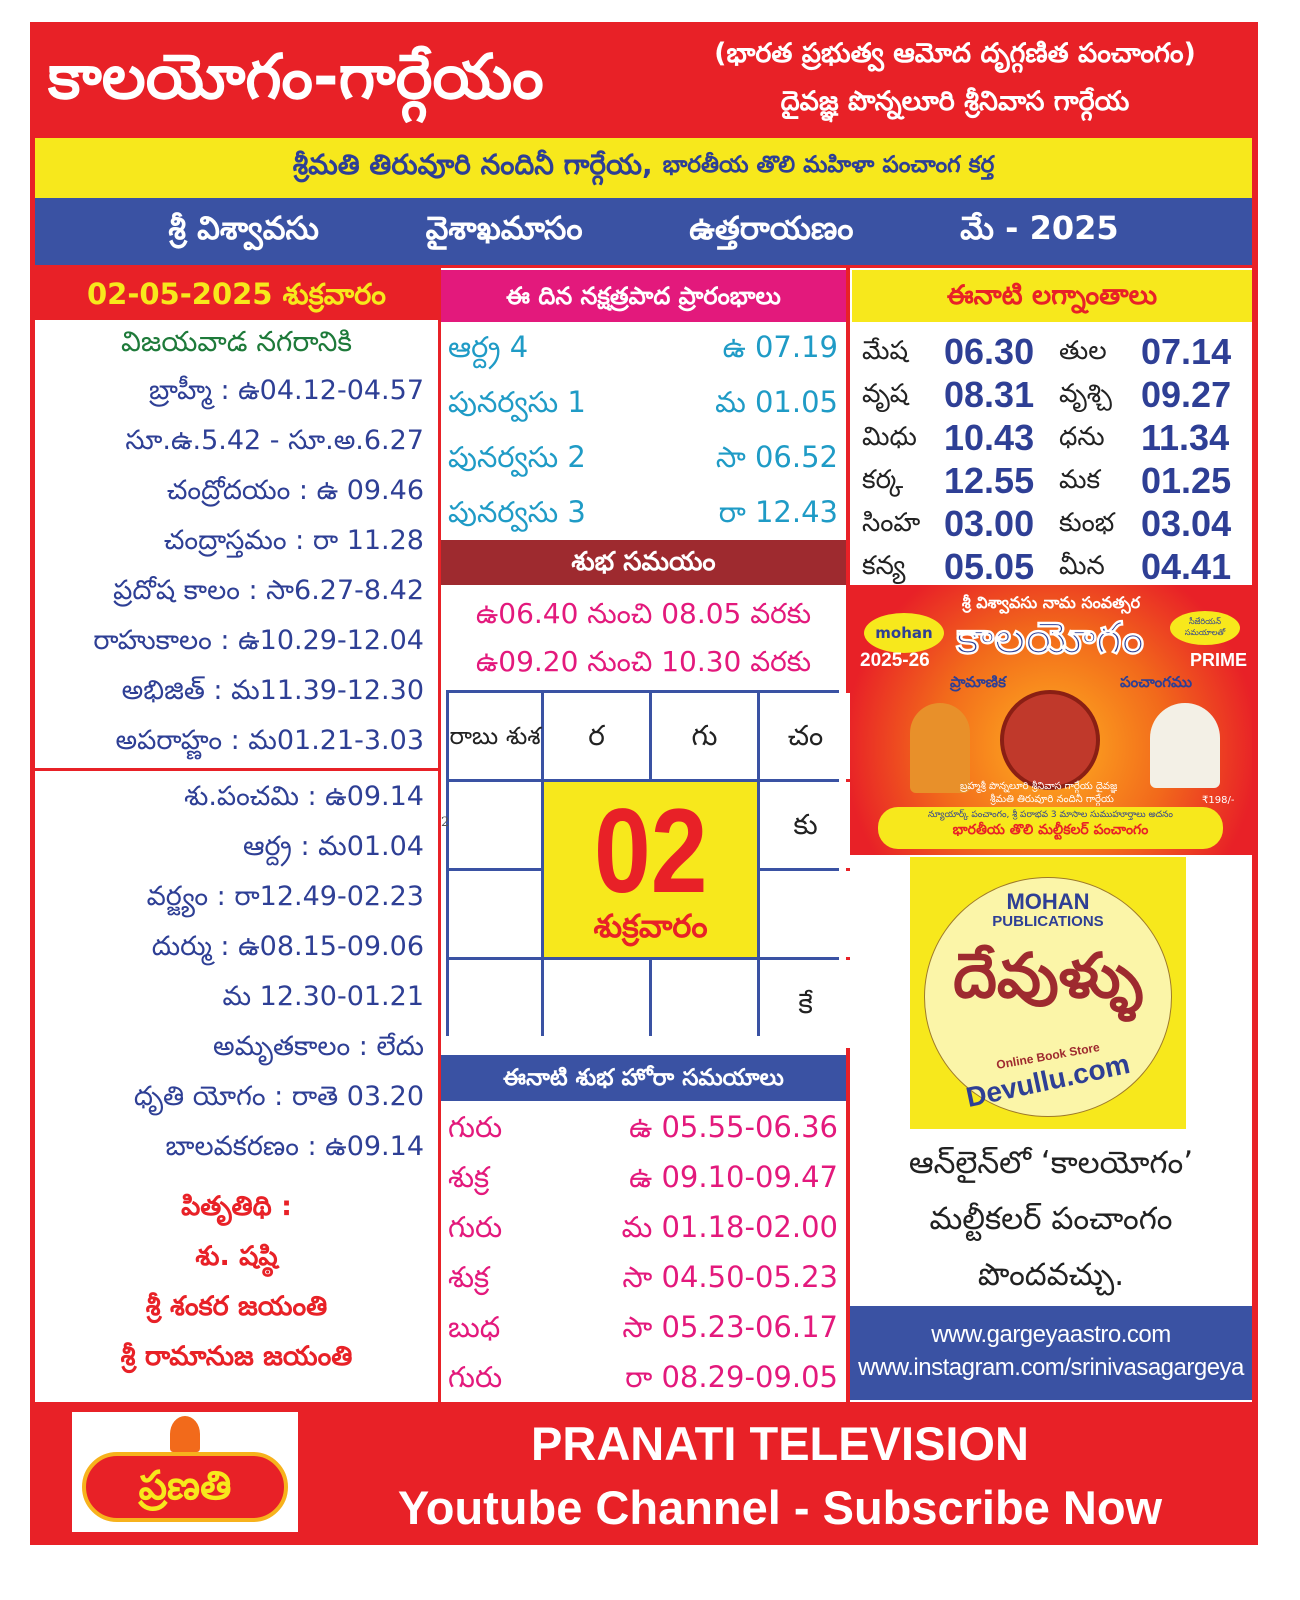 This screenshot has height=1600, width=1300. I want to click on lagna-time: 09.27, so click(1186, 394).